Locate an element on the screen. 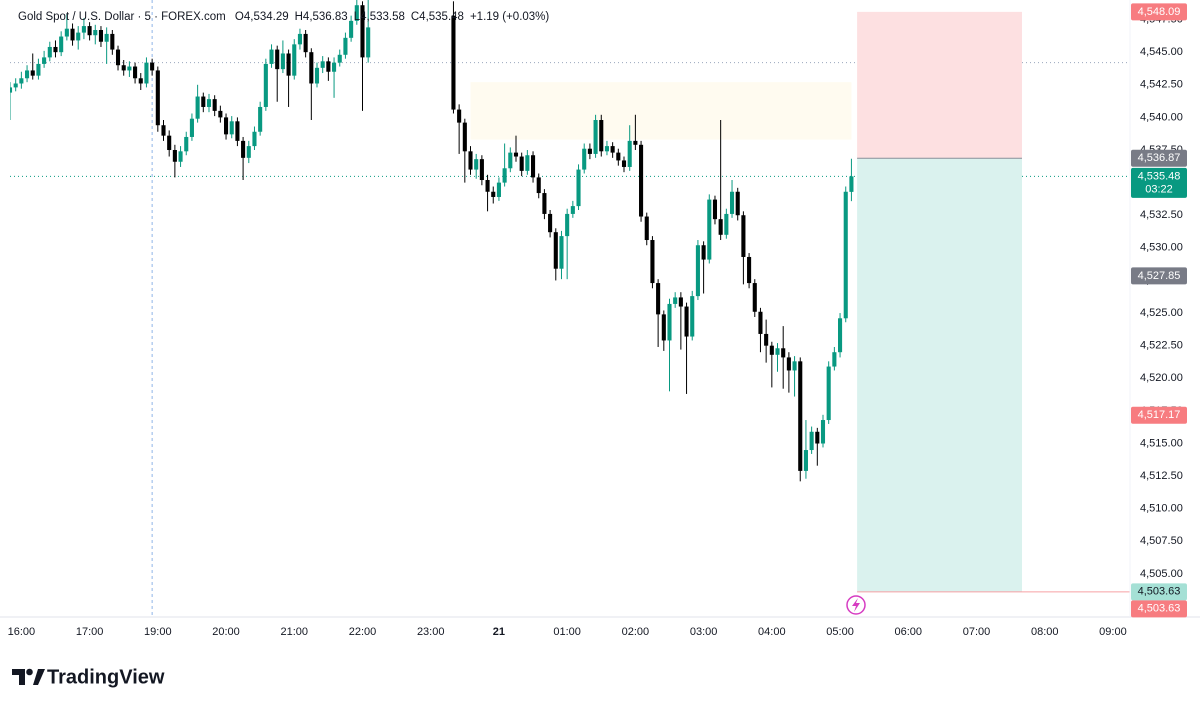 Image resolution: width=1200 pixels, height=707 pixels. price-label: 4,536.87 is located at coordinates (1159, 158).